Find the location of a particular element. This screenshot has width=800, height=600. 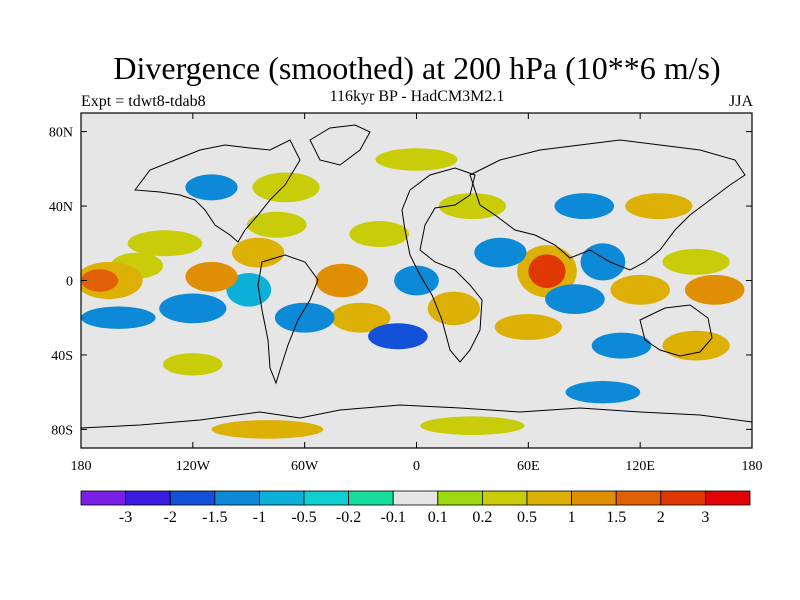

chart-subtitle: 116kyr BP - HadCM3M2.1 is located at coordinates (417, 96).